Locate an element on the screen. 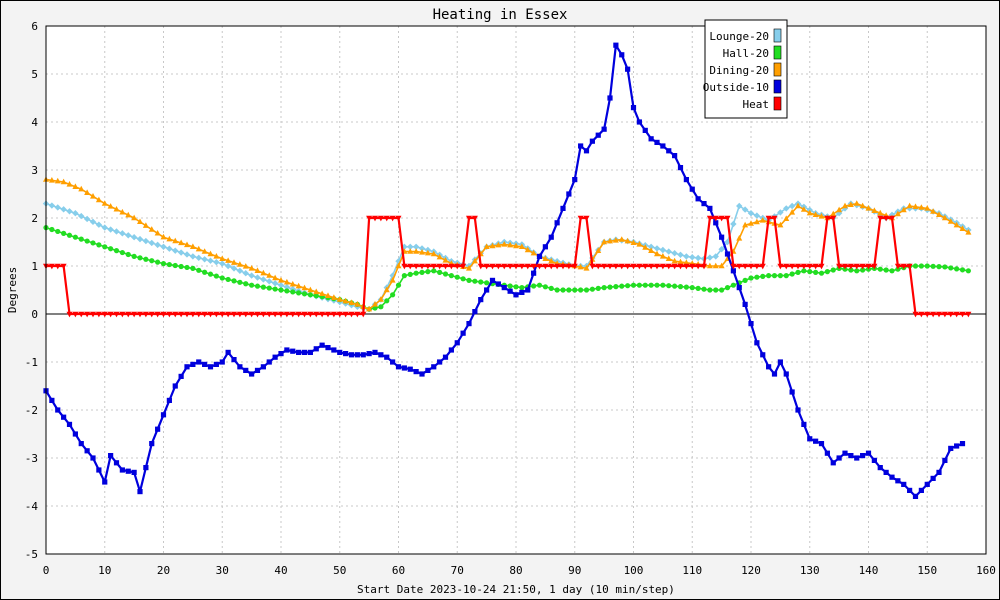  y-tick-label: 6 is located at coordinates (34, 26).